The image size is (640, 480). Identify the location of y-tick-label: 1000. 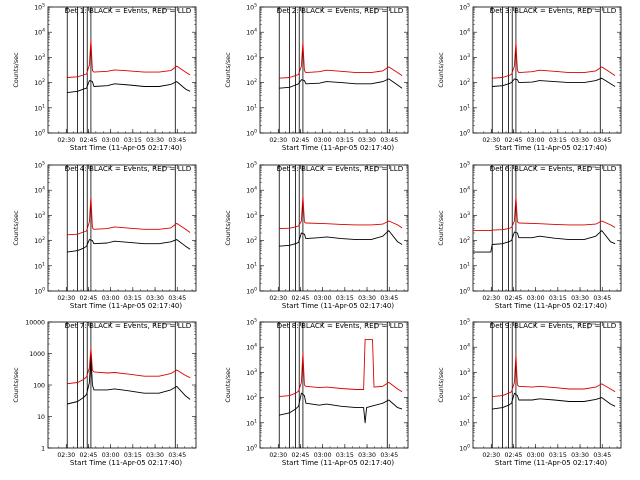
(37, 354).